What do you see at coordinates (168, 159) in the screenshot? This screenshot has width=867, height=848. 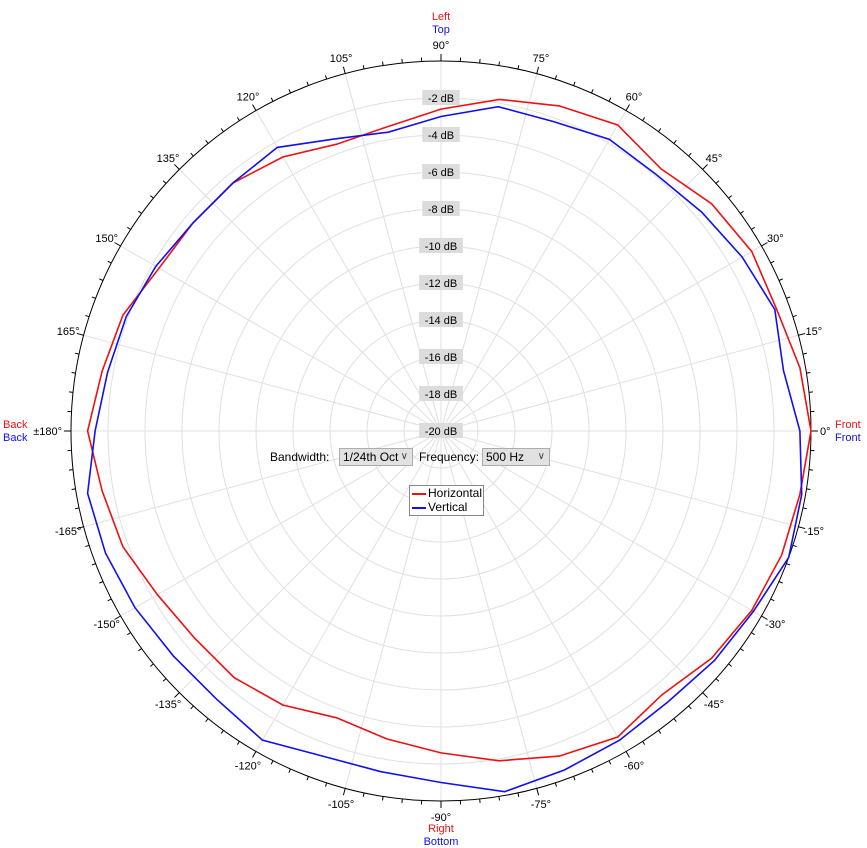 I see `angle-label: 135°` at bounding box center [168, 159].